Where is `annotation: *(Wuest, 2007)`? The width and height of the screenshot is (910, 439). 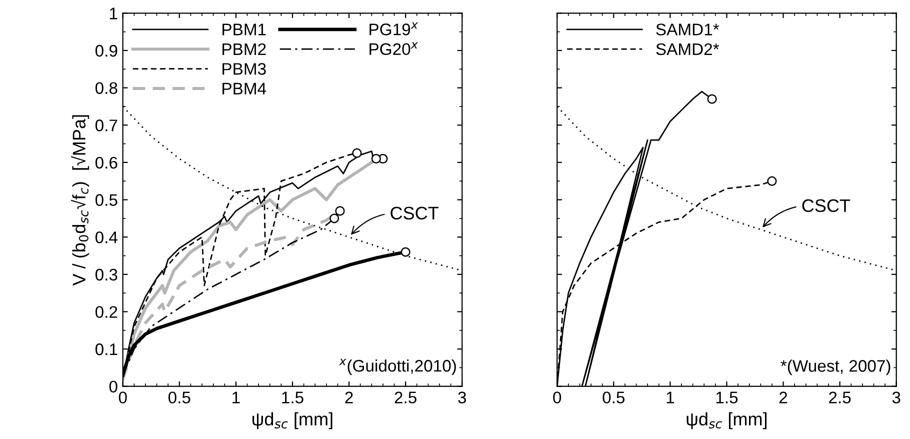 annotation: *(Wuest, 2007) is located at coordinates (835, 368).